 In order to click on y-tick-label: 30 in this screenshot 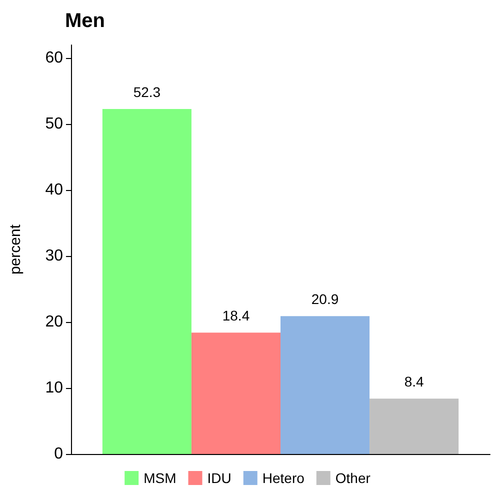, I will do `click(54, 256)`.